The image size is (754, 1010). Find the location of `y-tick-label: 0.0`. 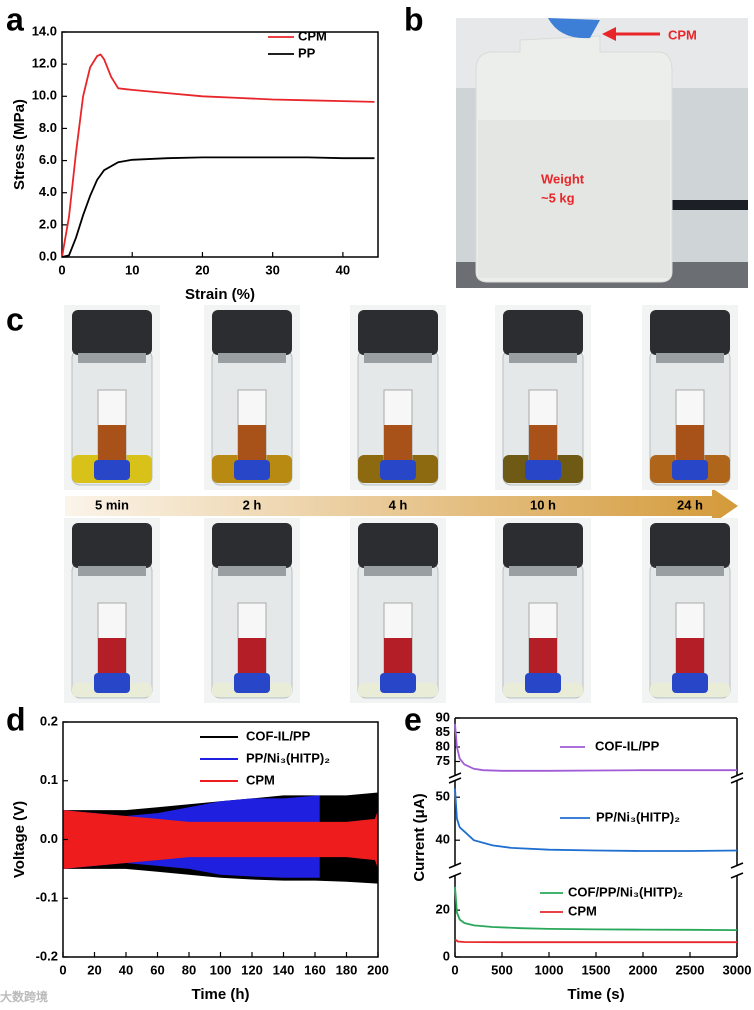

y-tick-label: 0.0 is located at coordinates (48, 255).